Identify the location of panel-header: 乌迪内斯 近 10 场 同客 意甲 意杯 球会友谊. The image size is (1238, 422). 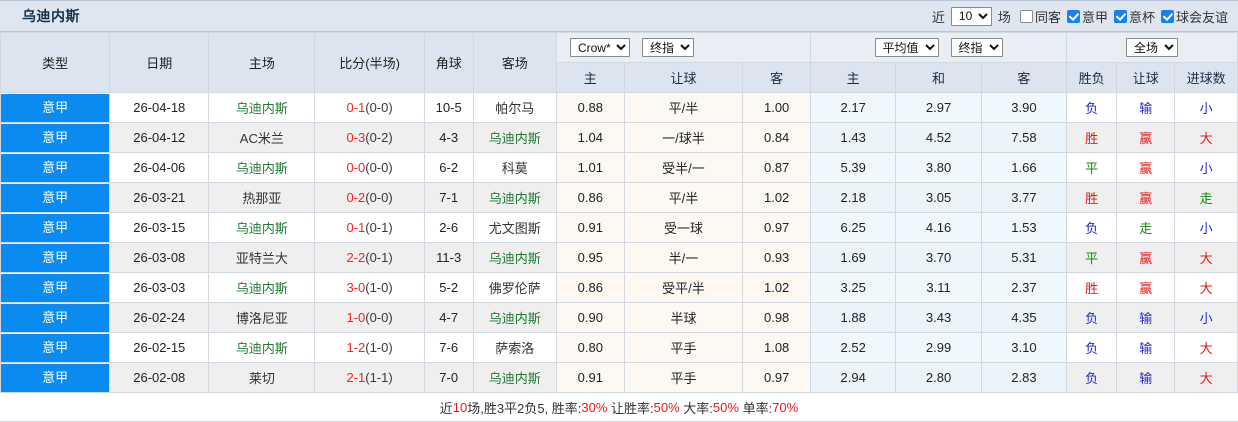
(619, 16).